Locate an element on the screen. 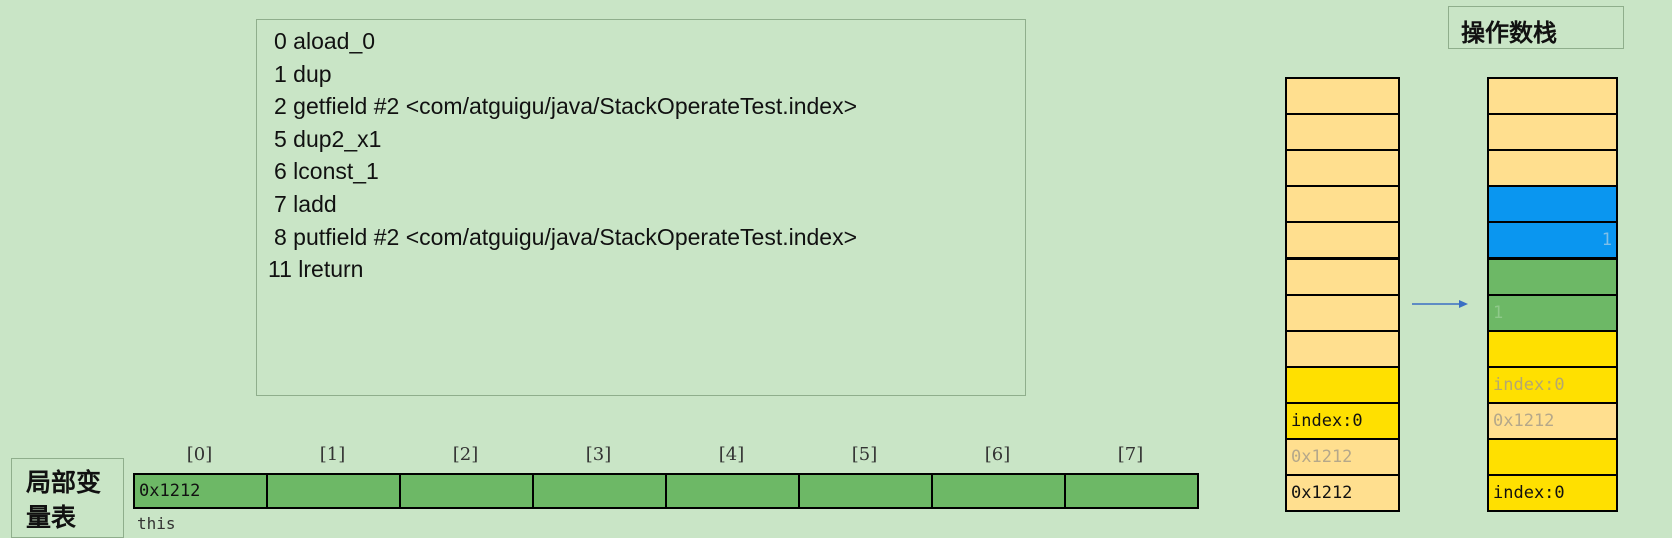 This screenshot has width=1672, height=538. slot-index: [7] is located at coordinates (1130, 454).